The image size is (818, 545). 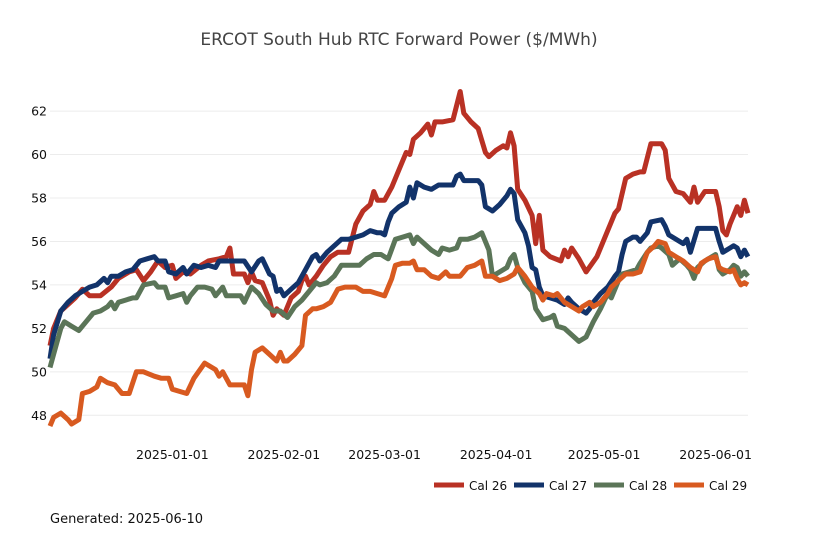 What do you see at coordinates (284, 454) in the screenshot?
I see `x-tick-label: 2025-02-01` at bounding box center [284, 454].